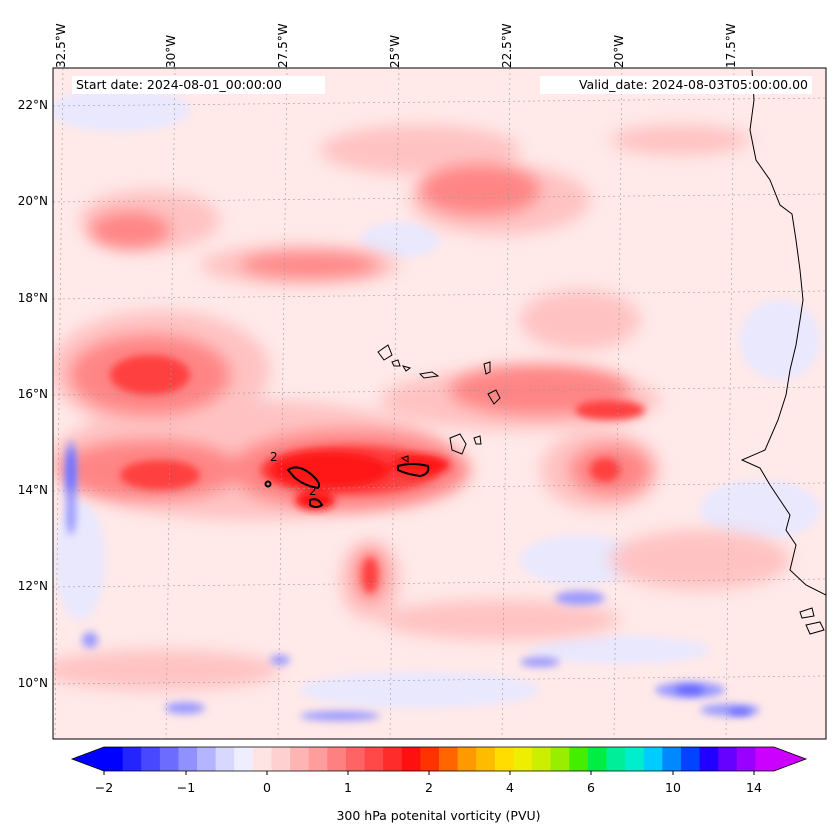 The width and height of the screenshot is (837, 836). What do you see at coordinates (88, 759) in the screenshot?
I see `colorbar-min-arrow` at bounding box center [88, 759].